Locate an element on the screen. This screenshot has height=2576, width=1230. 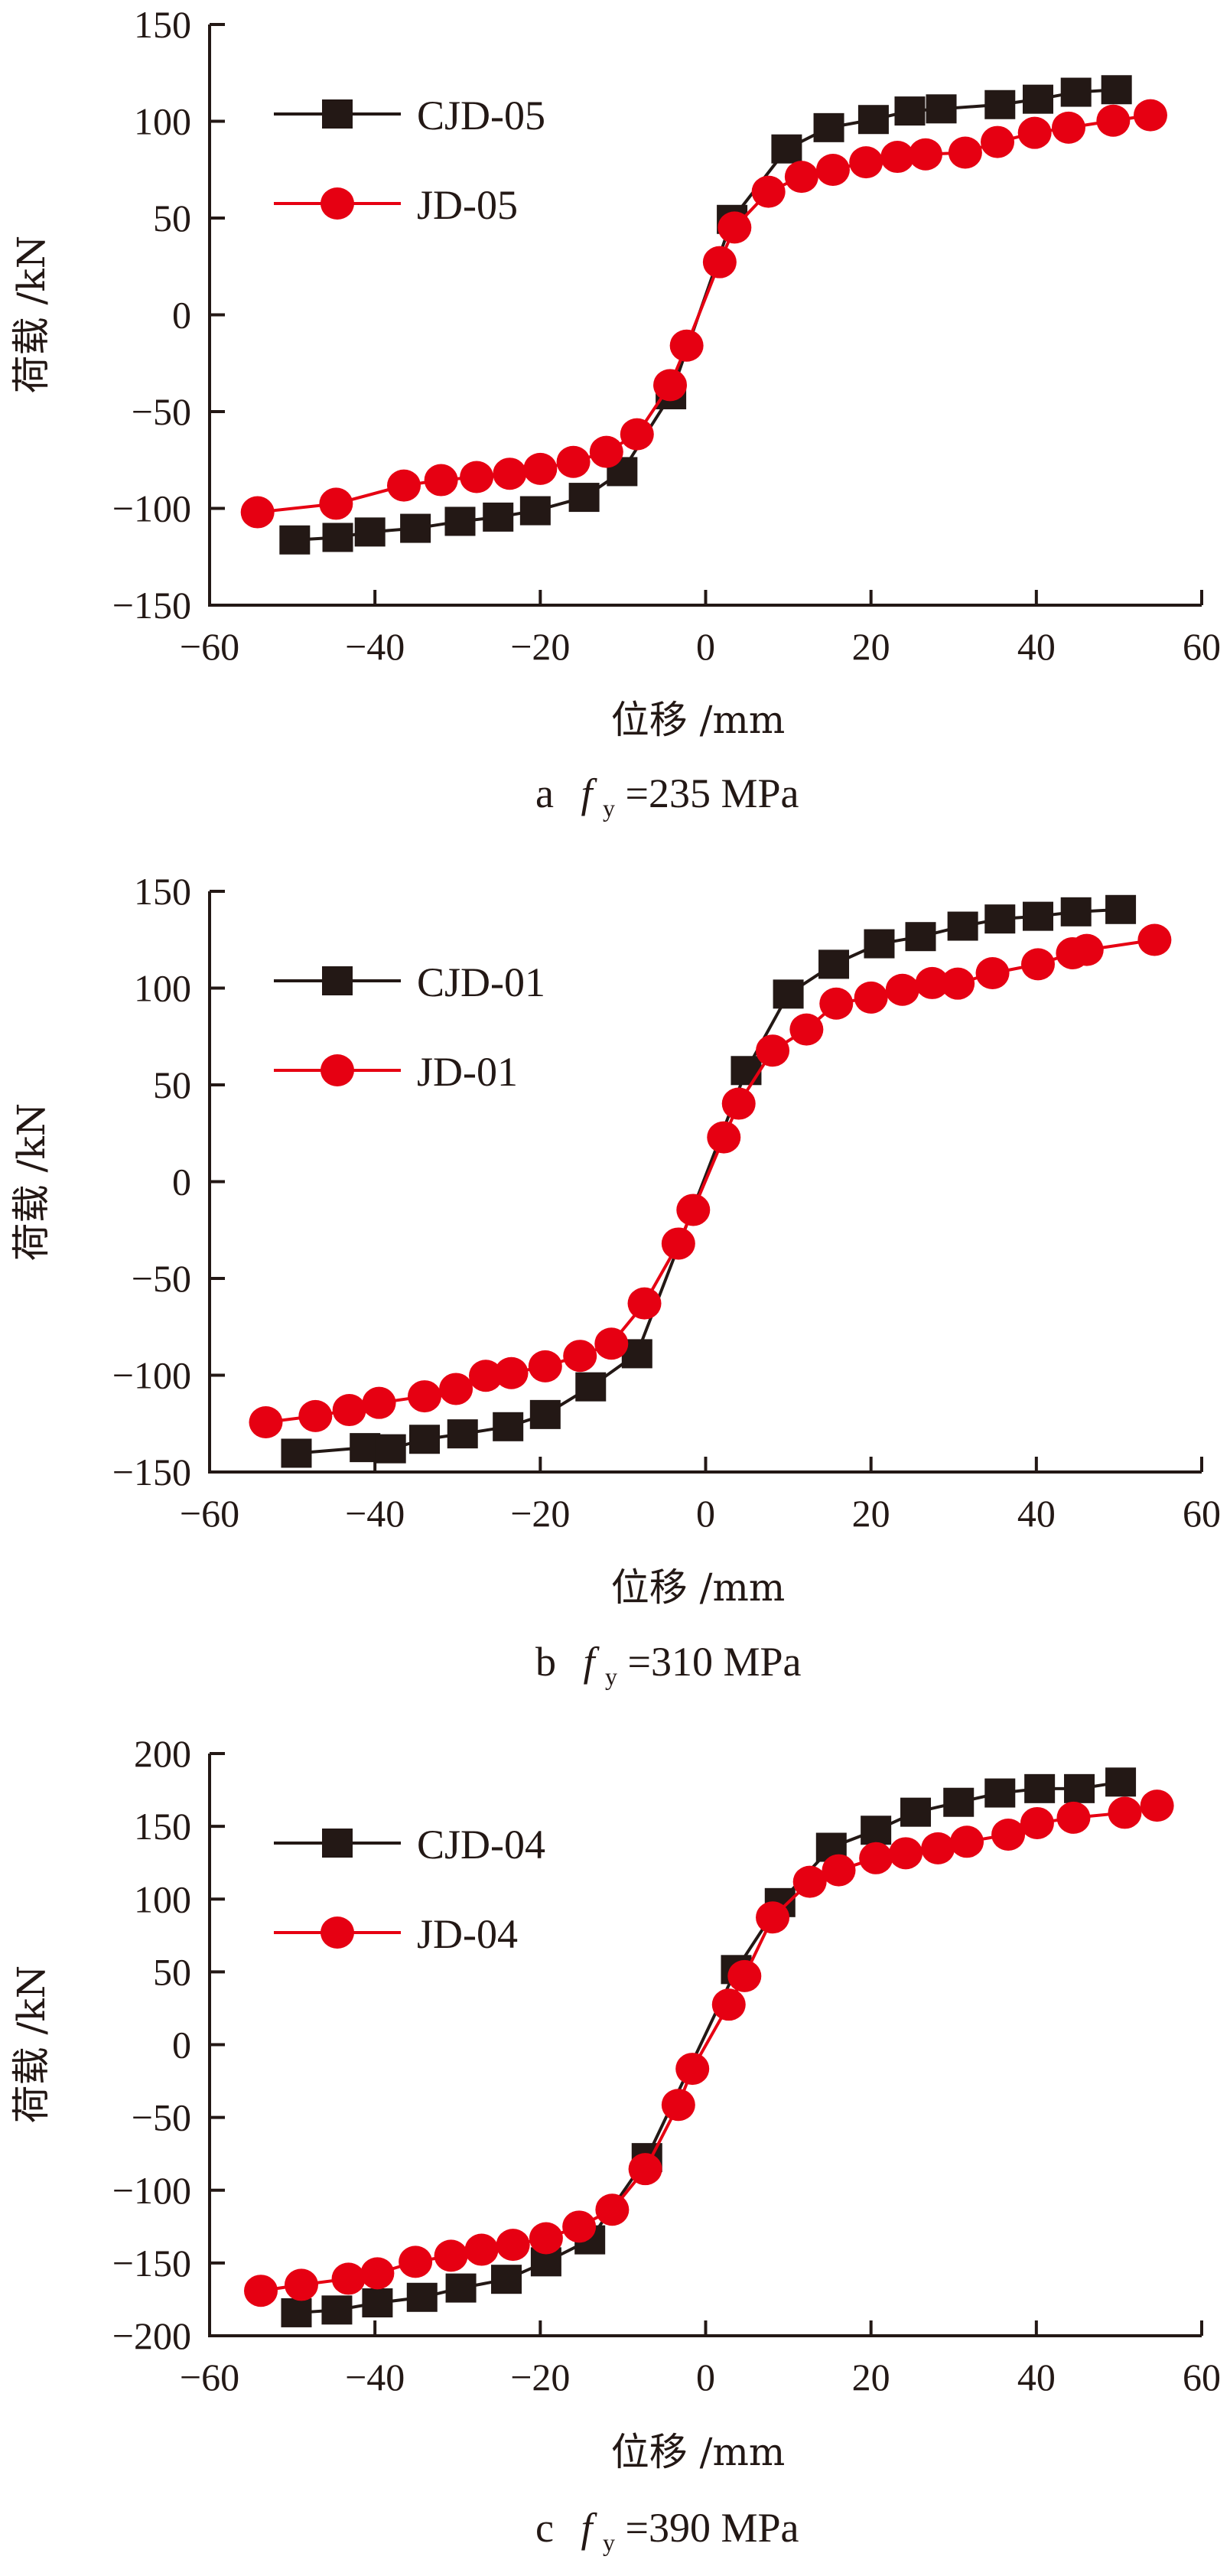
y-tick-label: 150 is located at coordinates (162, 25).